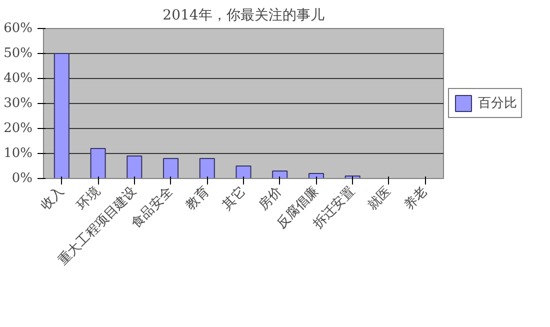  I want to click on x-tick-label: 环境, so click(89, 198).